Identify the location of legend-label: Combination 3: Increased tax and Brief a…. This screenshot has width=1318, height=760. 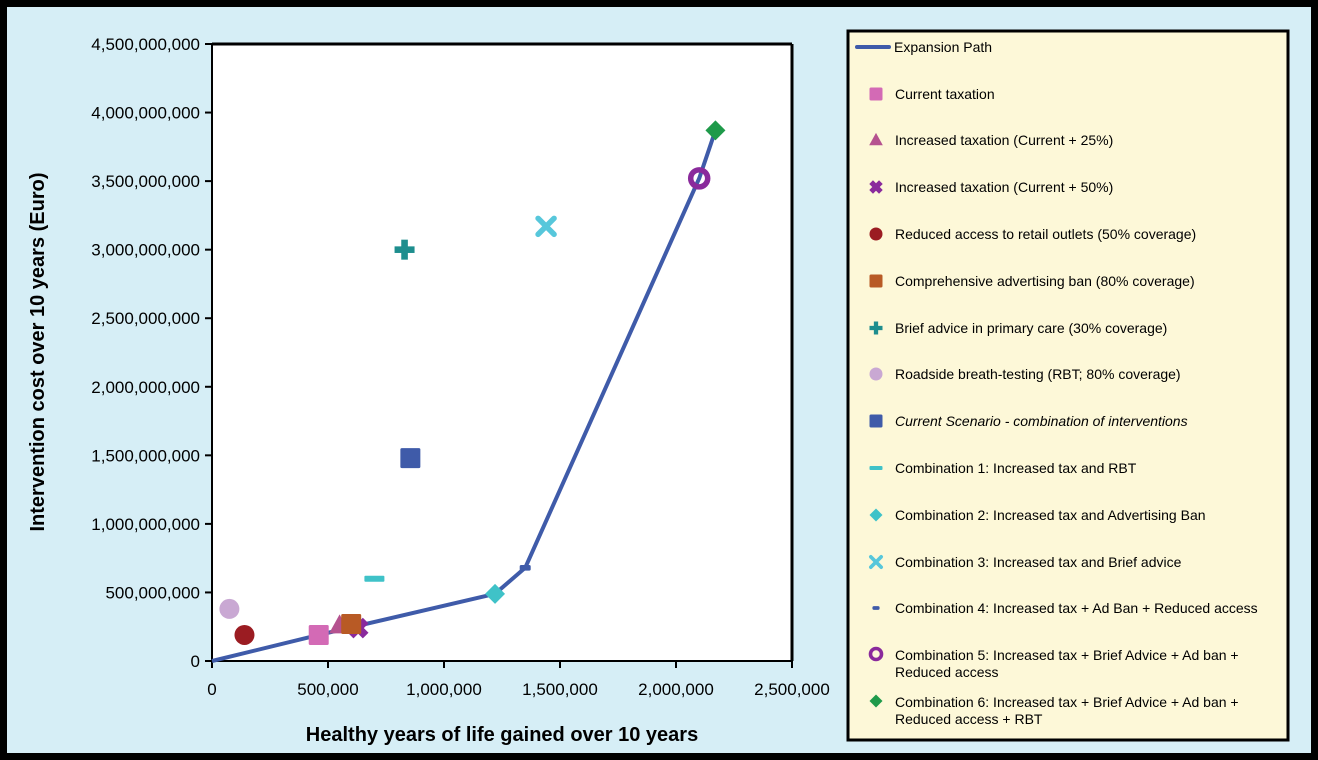
(1038, 562).